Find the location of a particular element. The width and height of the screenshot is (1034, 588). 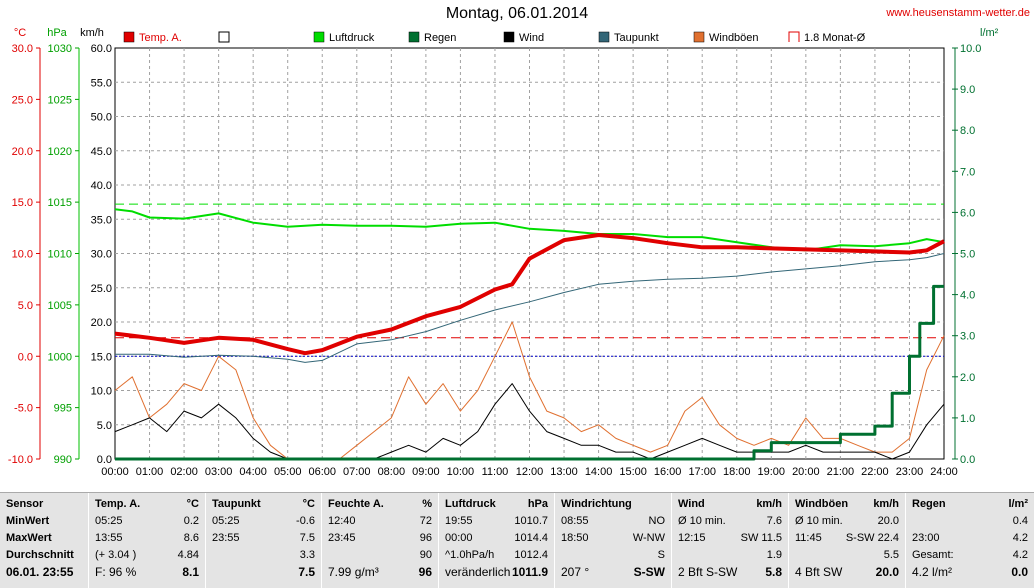

temp-axis-tick-label: 15.0 is located at coordinates (22, 203).